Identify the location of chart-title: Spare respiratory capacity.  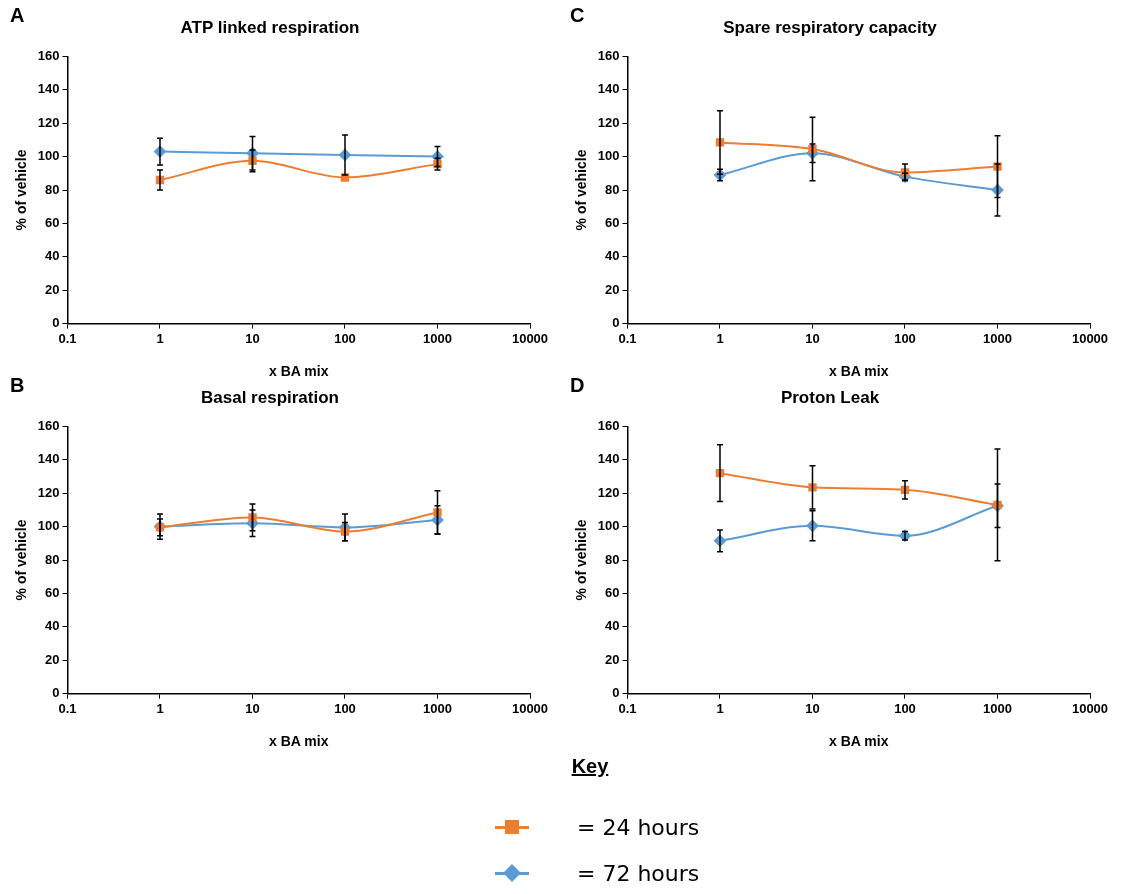
(830, 27).